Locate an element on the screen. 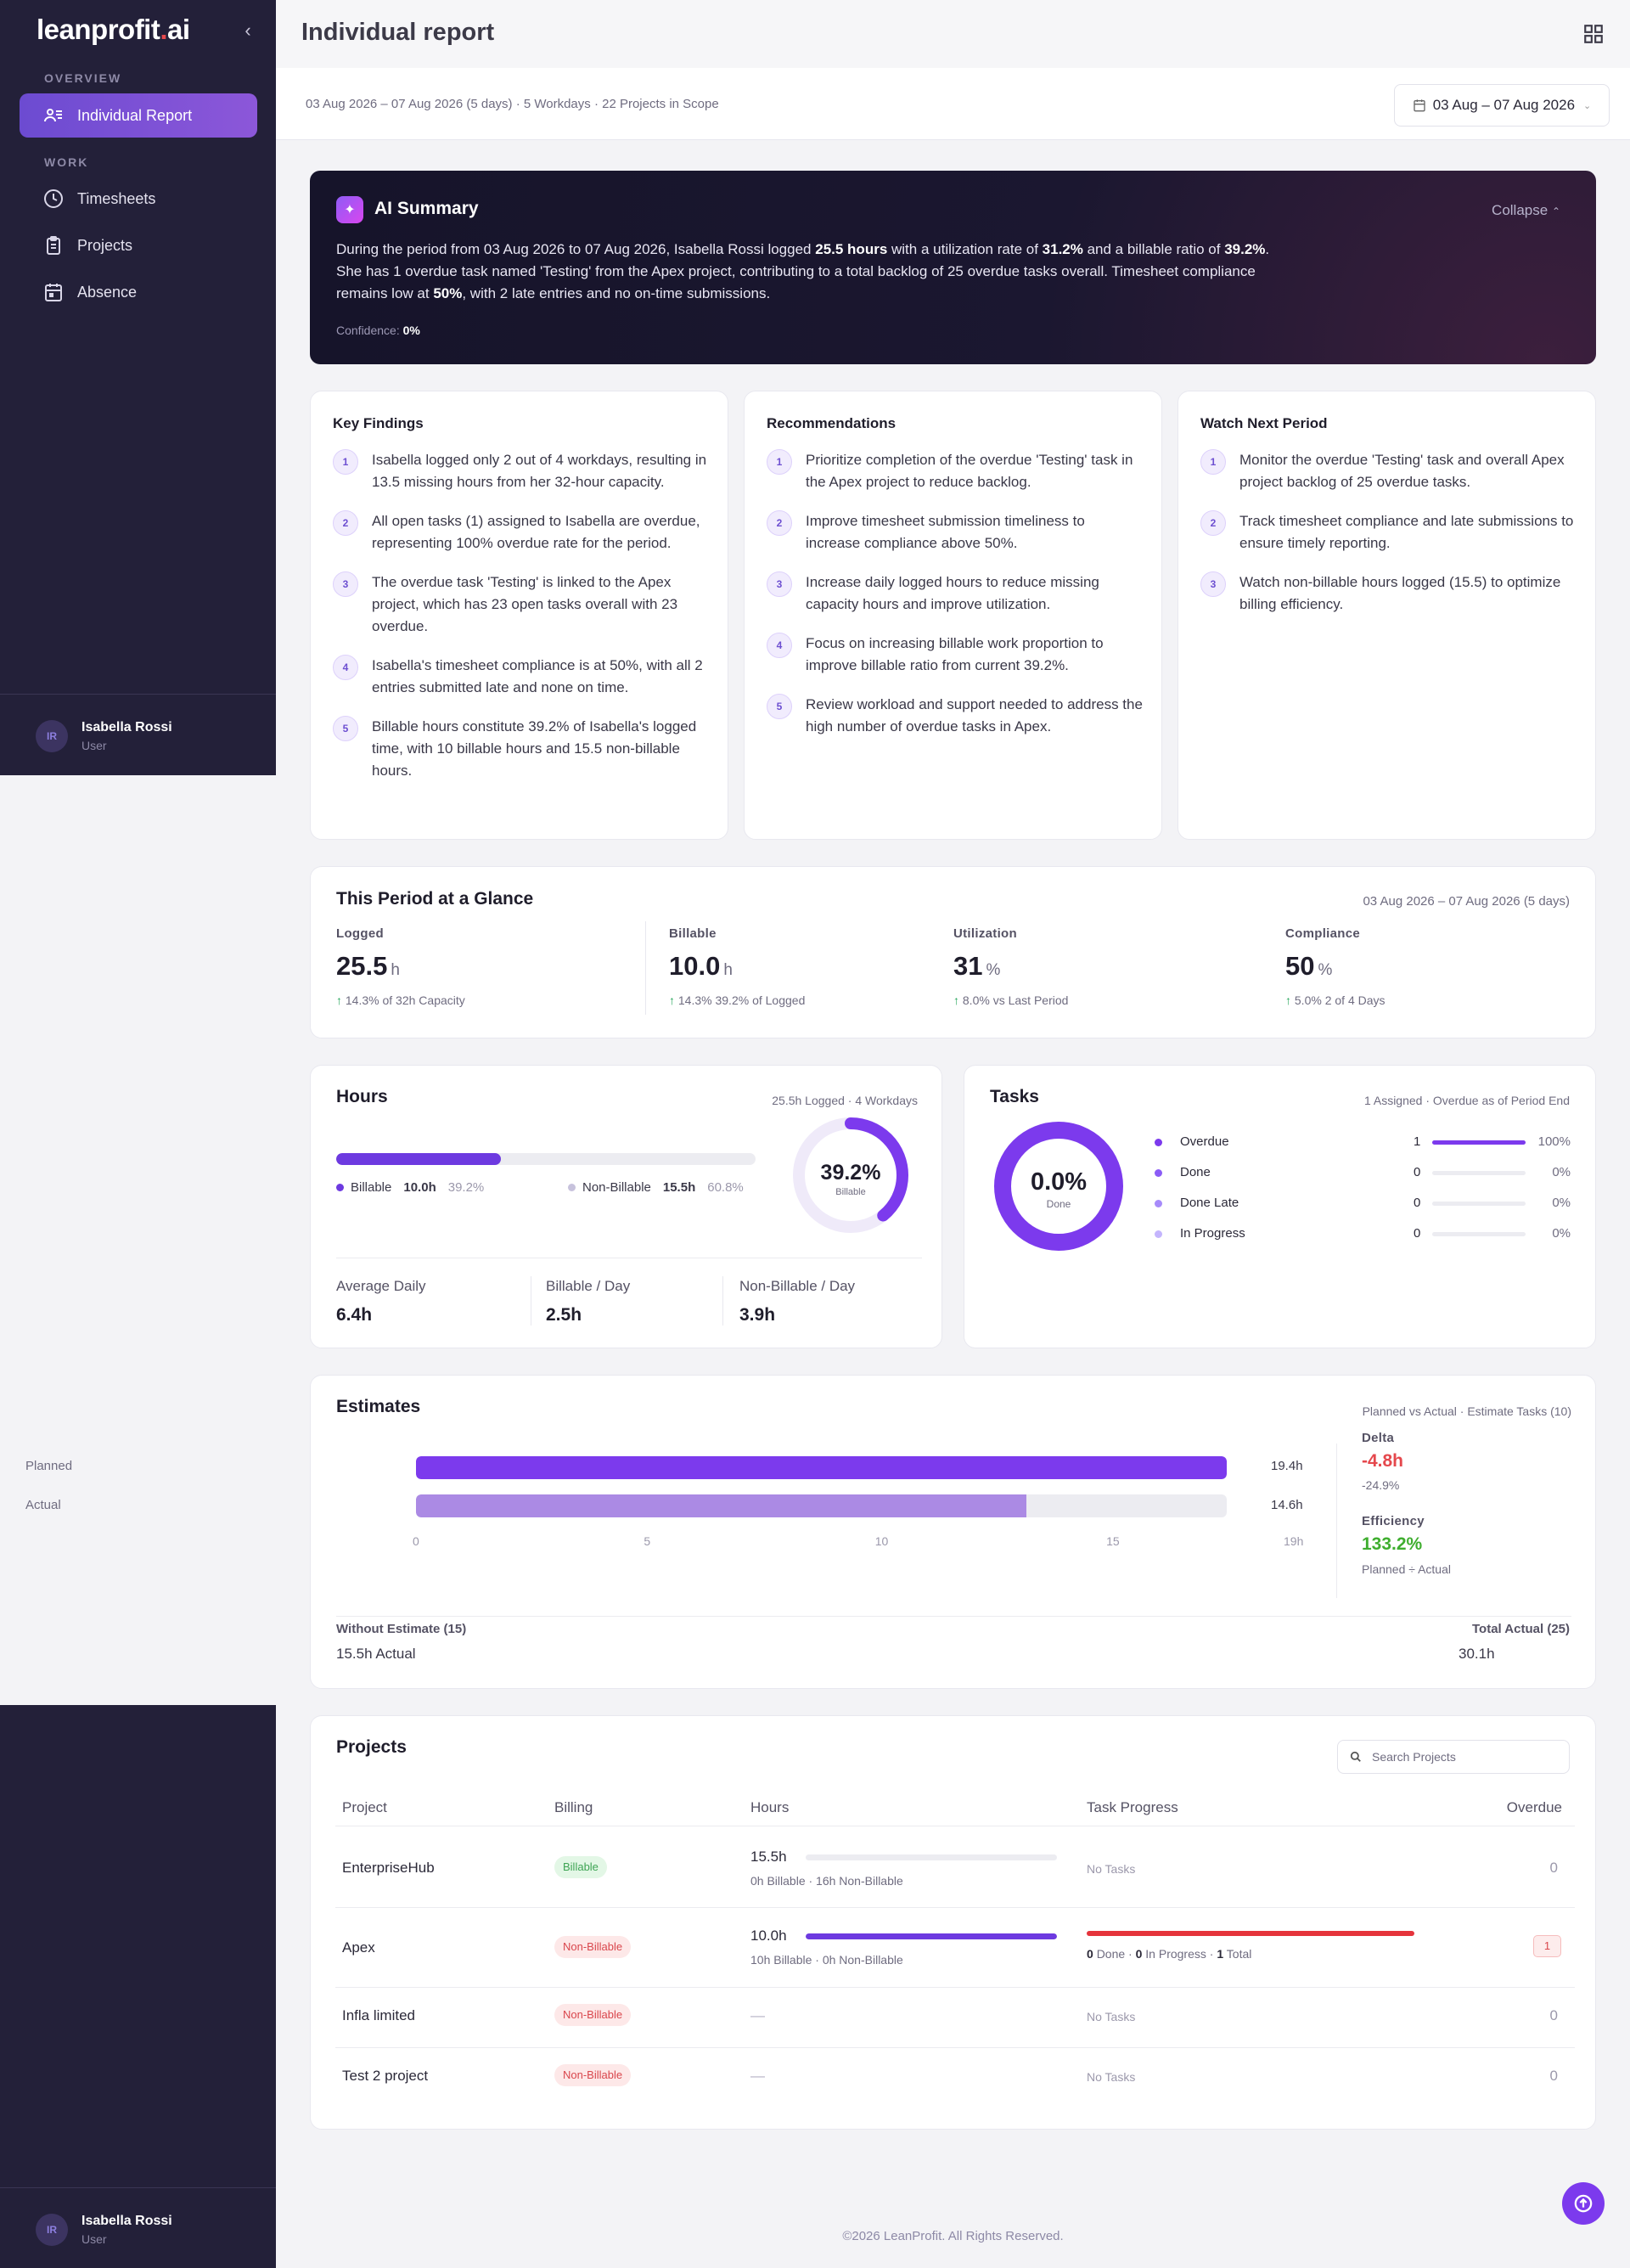  sidebar-item-individual-report: Individual Report is located at coordinates (139, 115).